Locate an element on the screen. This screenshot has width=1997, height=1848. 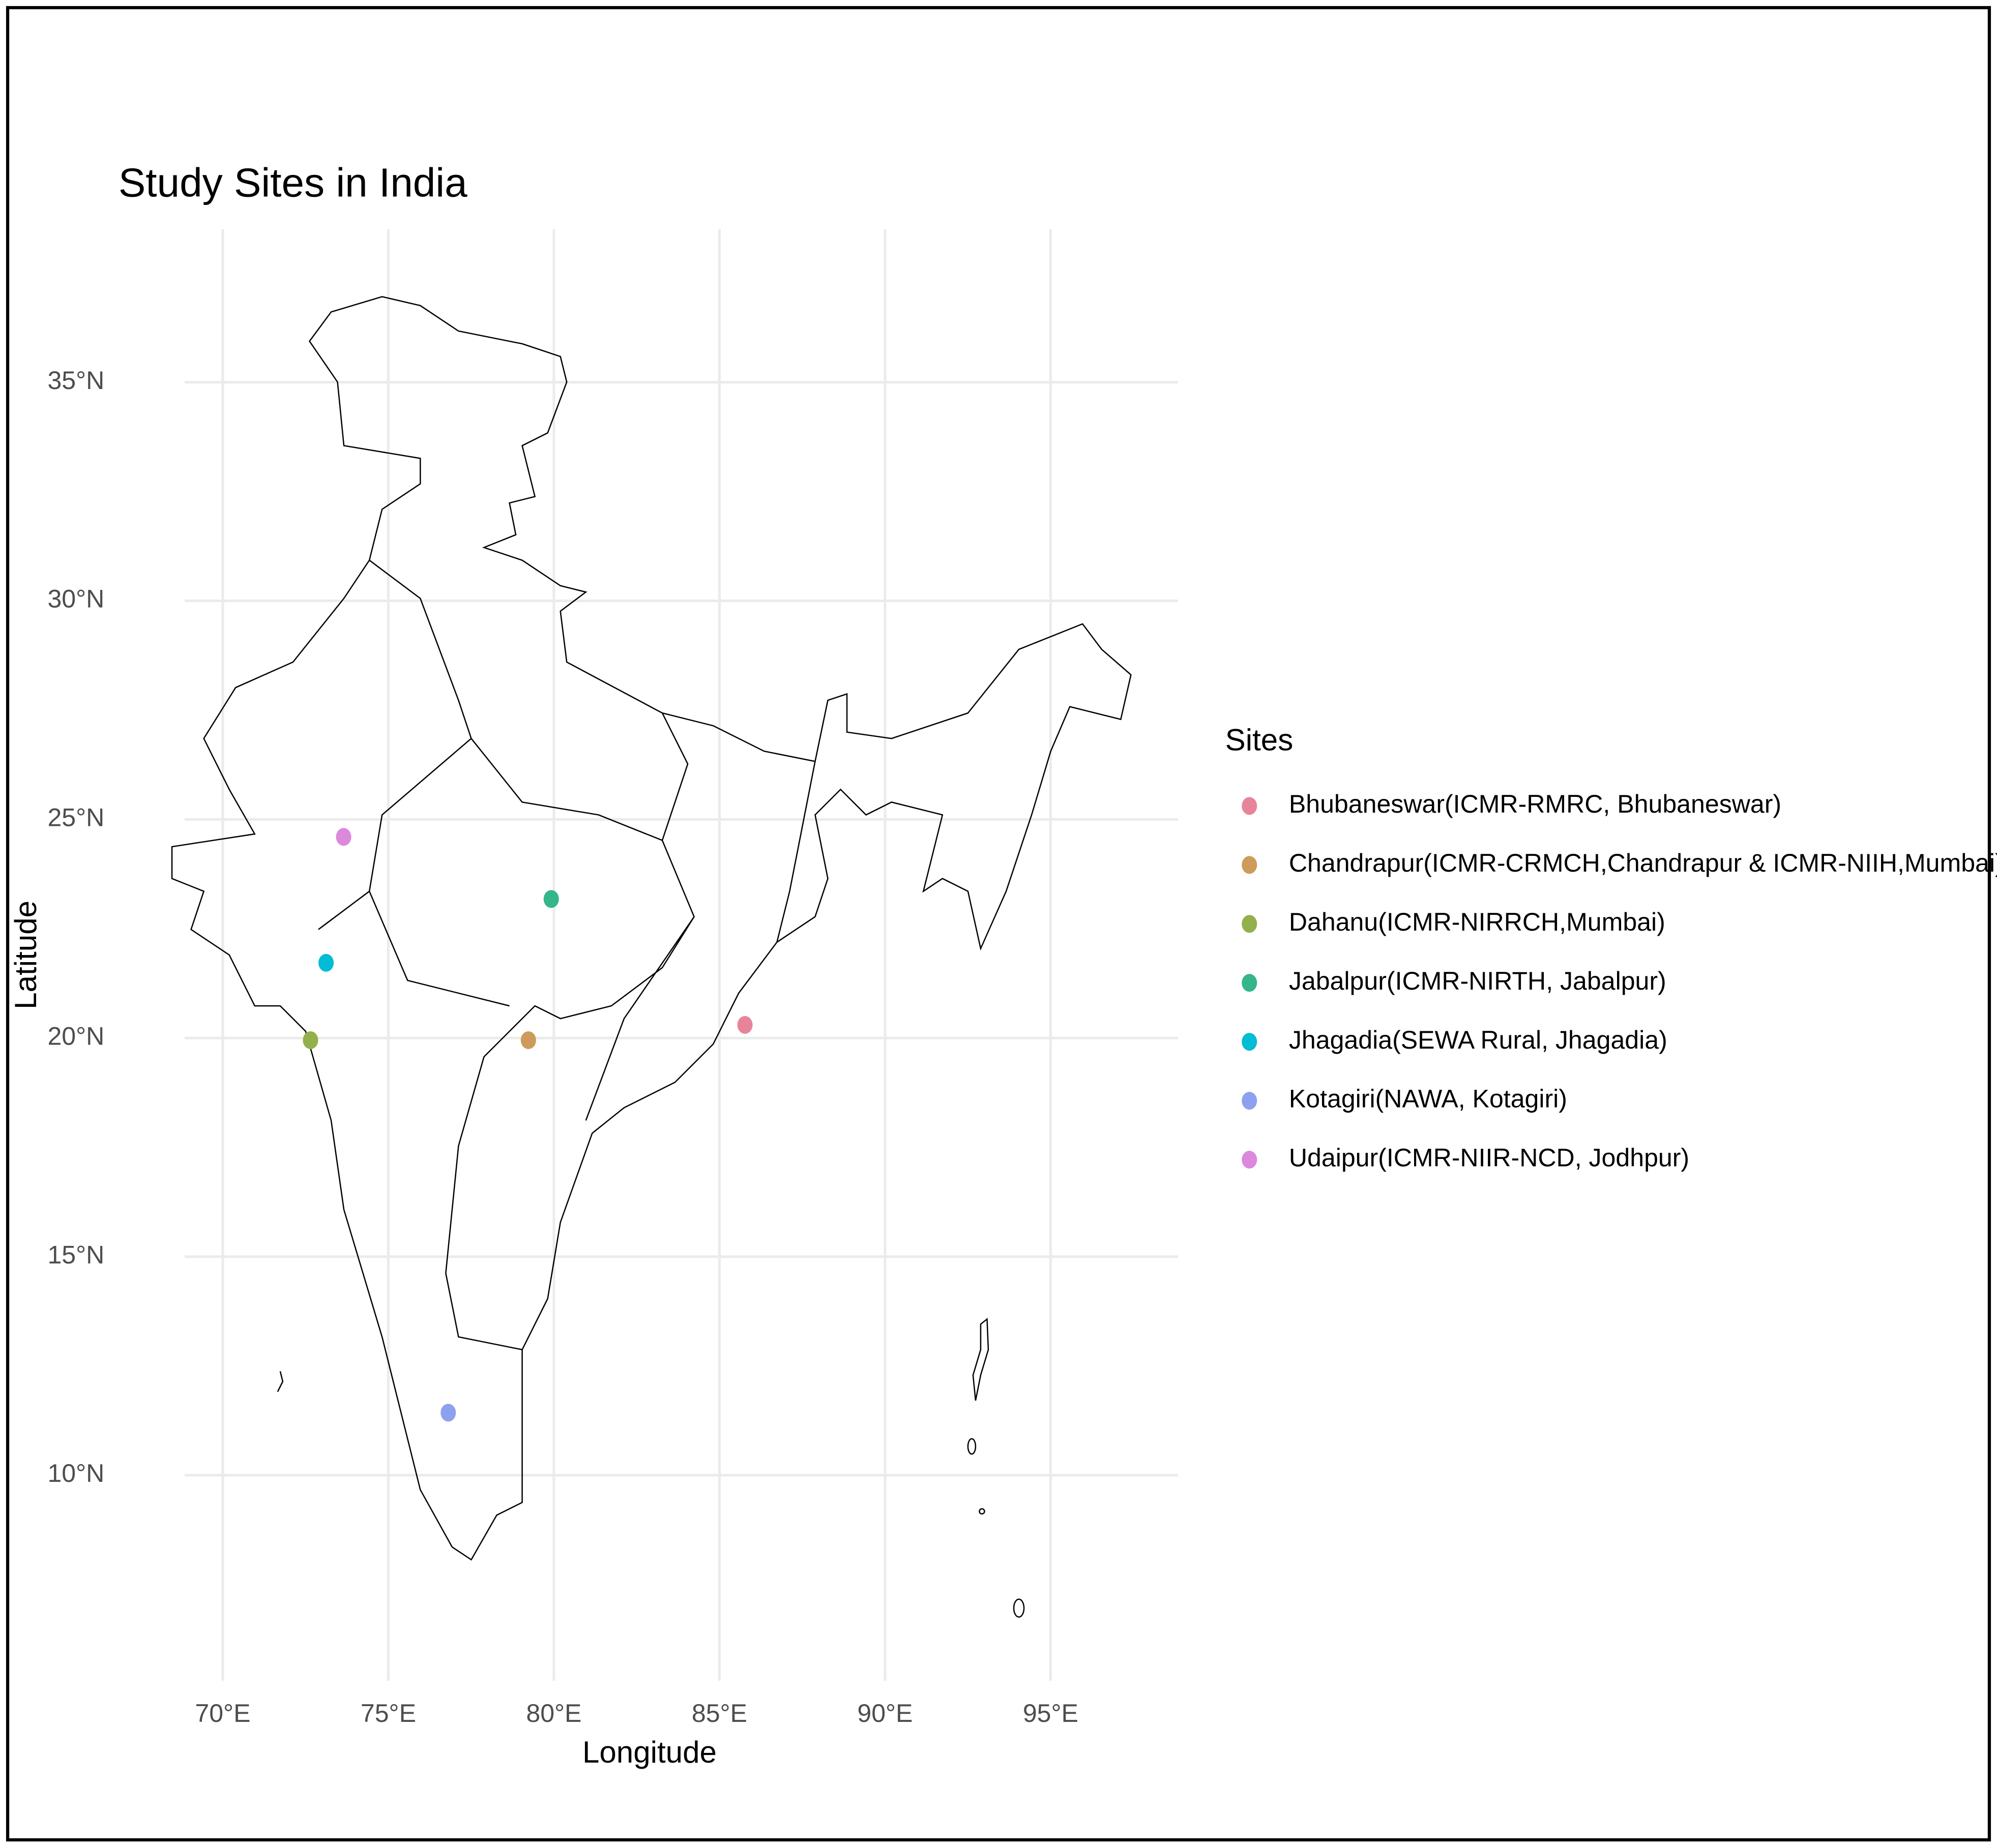
legend-title: Sites is located at coordinates (1260, 740).